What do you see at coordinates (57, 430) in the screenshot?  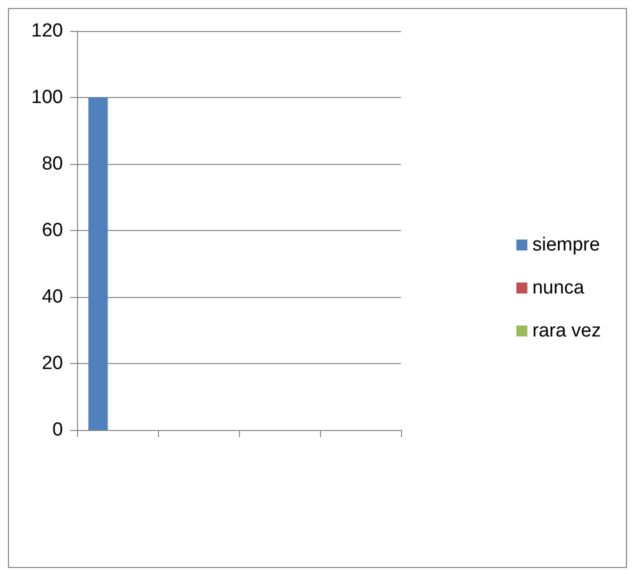 I see `y-tick-label: 0` at bounding box center [57, 430].